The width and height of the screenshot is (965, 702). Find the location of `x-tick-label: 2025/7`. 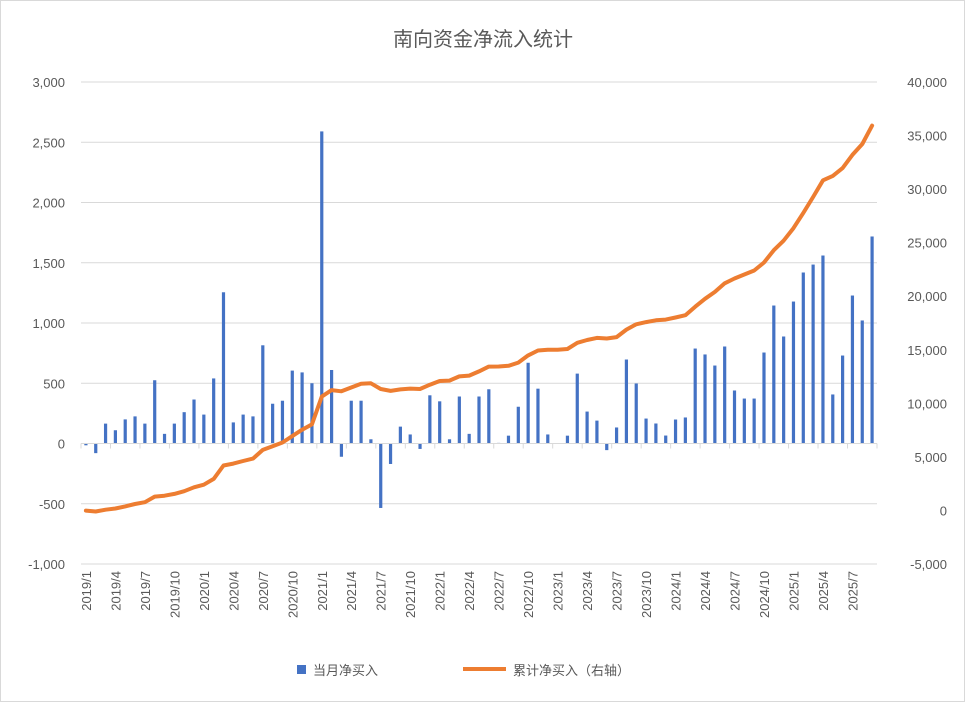

x-tick-label: 2025/7 is located at coordinates (852, 591).